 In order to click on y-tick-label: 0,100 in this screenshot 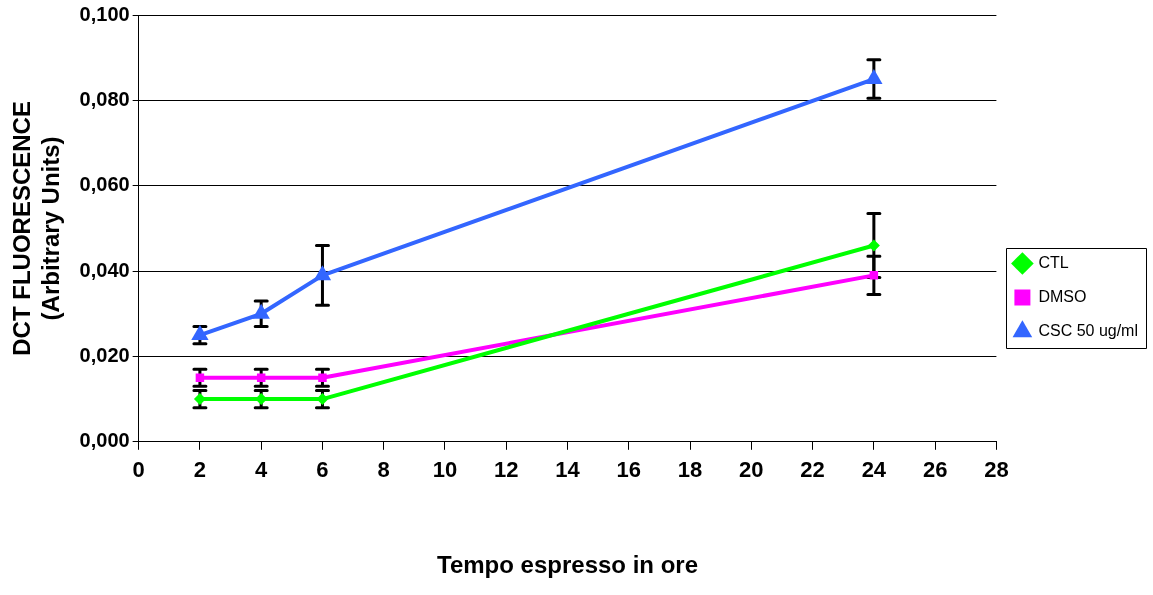, I will do `click(104, 13)`.